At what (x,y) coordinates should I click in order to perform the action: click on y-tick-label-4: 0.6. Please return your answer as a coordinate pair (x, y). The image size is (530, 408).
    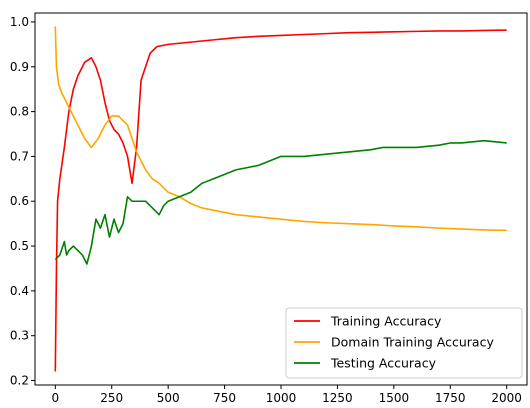
    Looking at the image, I should click on (19, 201).